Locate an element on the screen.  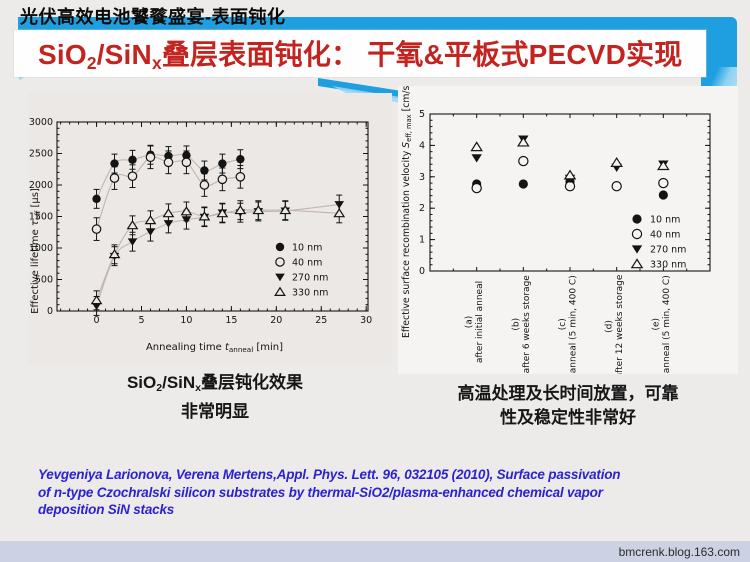
header-tag-text: 光伏高效电池饕餮盛宴-表面钝化 is located at coordinates (153, 17).